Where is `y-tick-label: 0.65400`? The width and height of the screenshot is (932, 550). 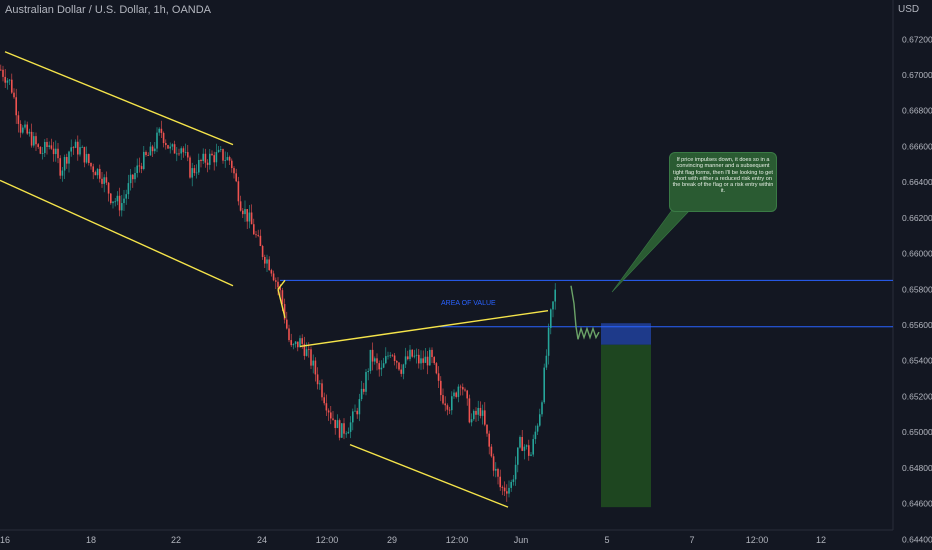 y-tick-label: 0.65400 is located at coordinates (917, 361).